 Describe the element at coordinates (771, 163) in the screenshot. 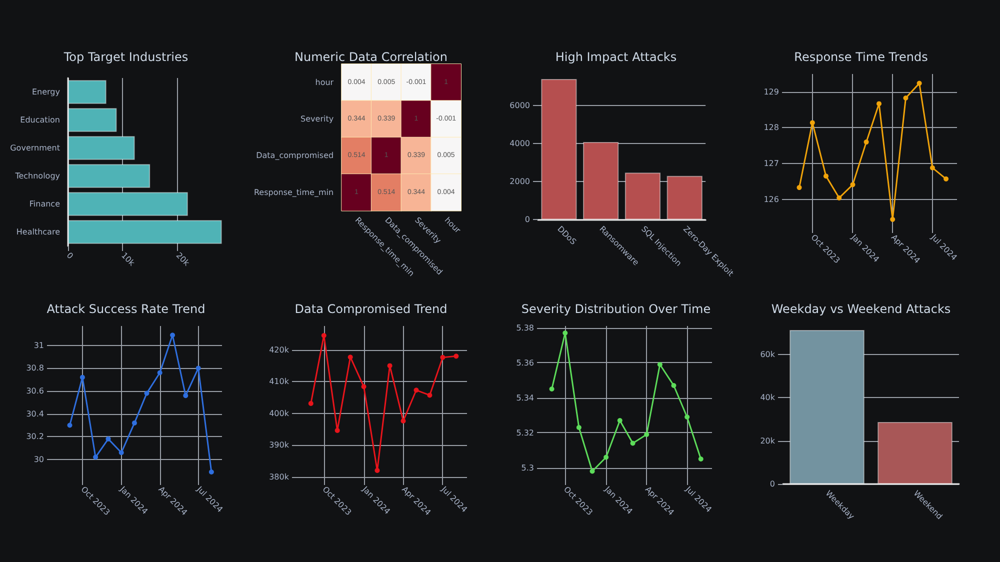

I see `y-tick-label: 127` at that location.